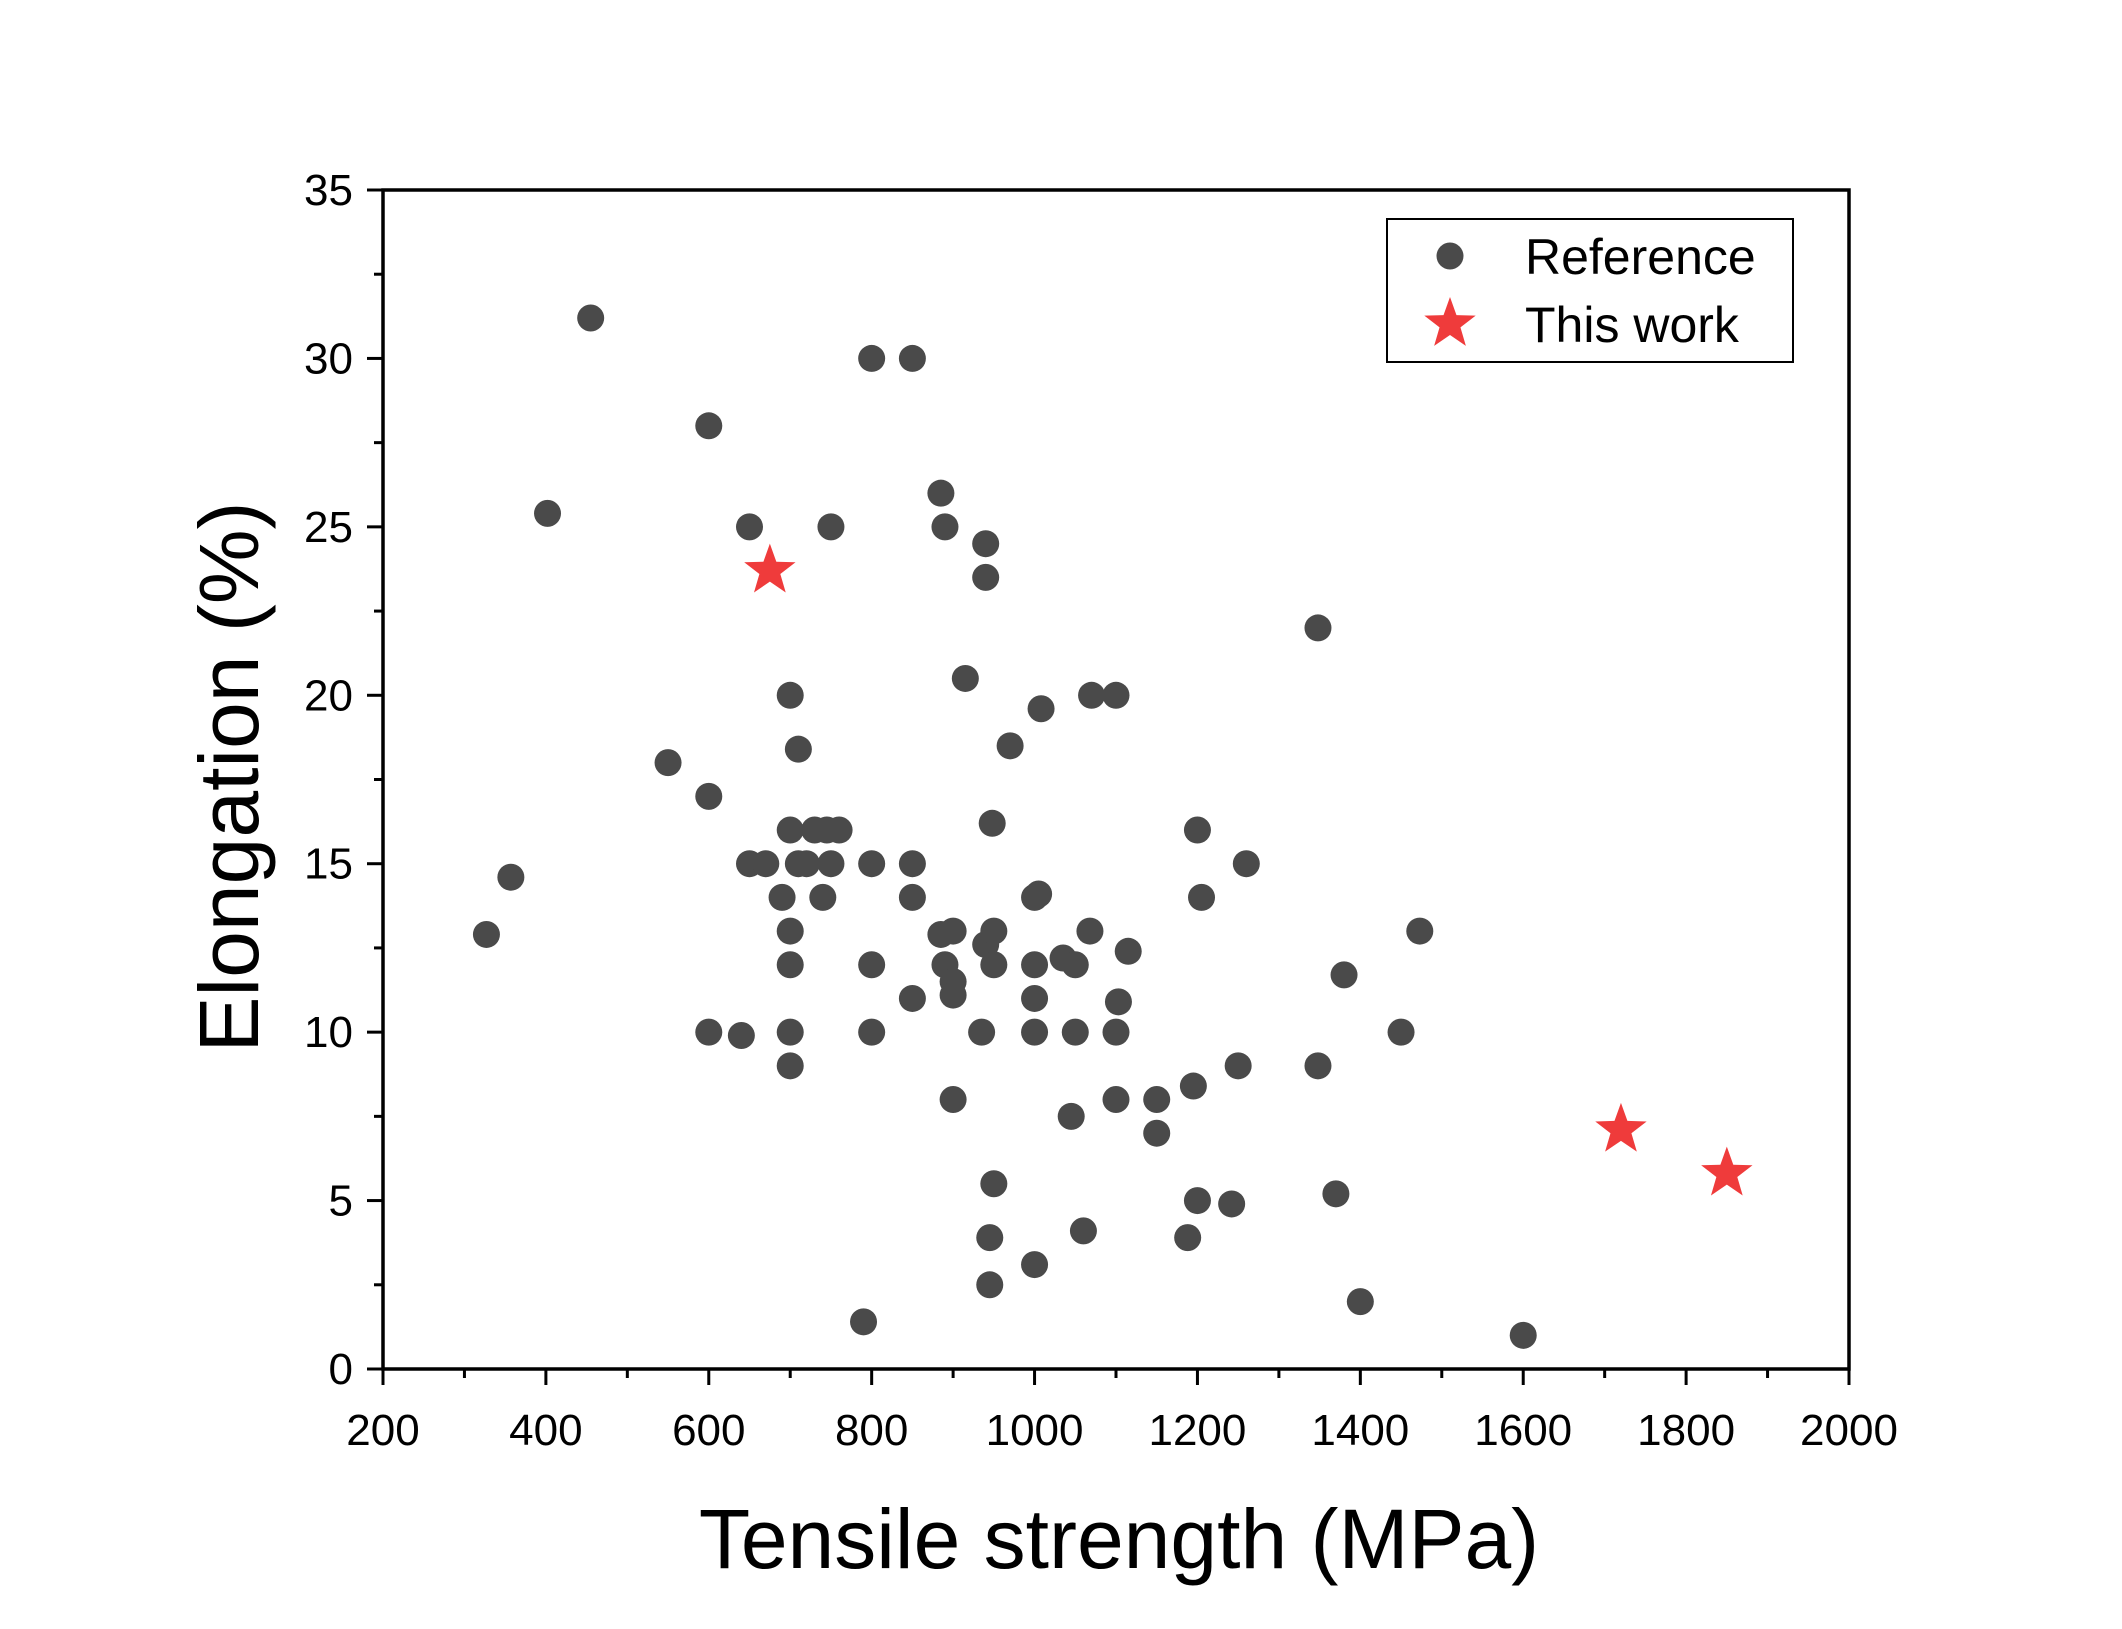 This screenshot has width=2122, height=1629. I want to click on x-tick-label: 2000, so click(1849, 1430).